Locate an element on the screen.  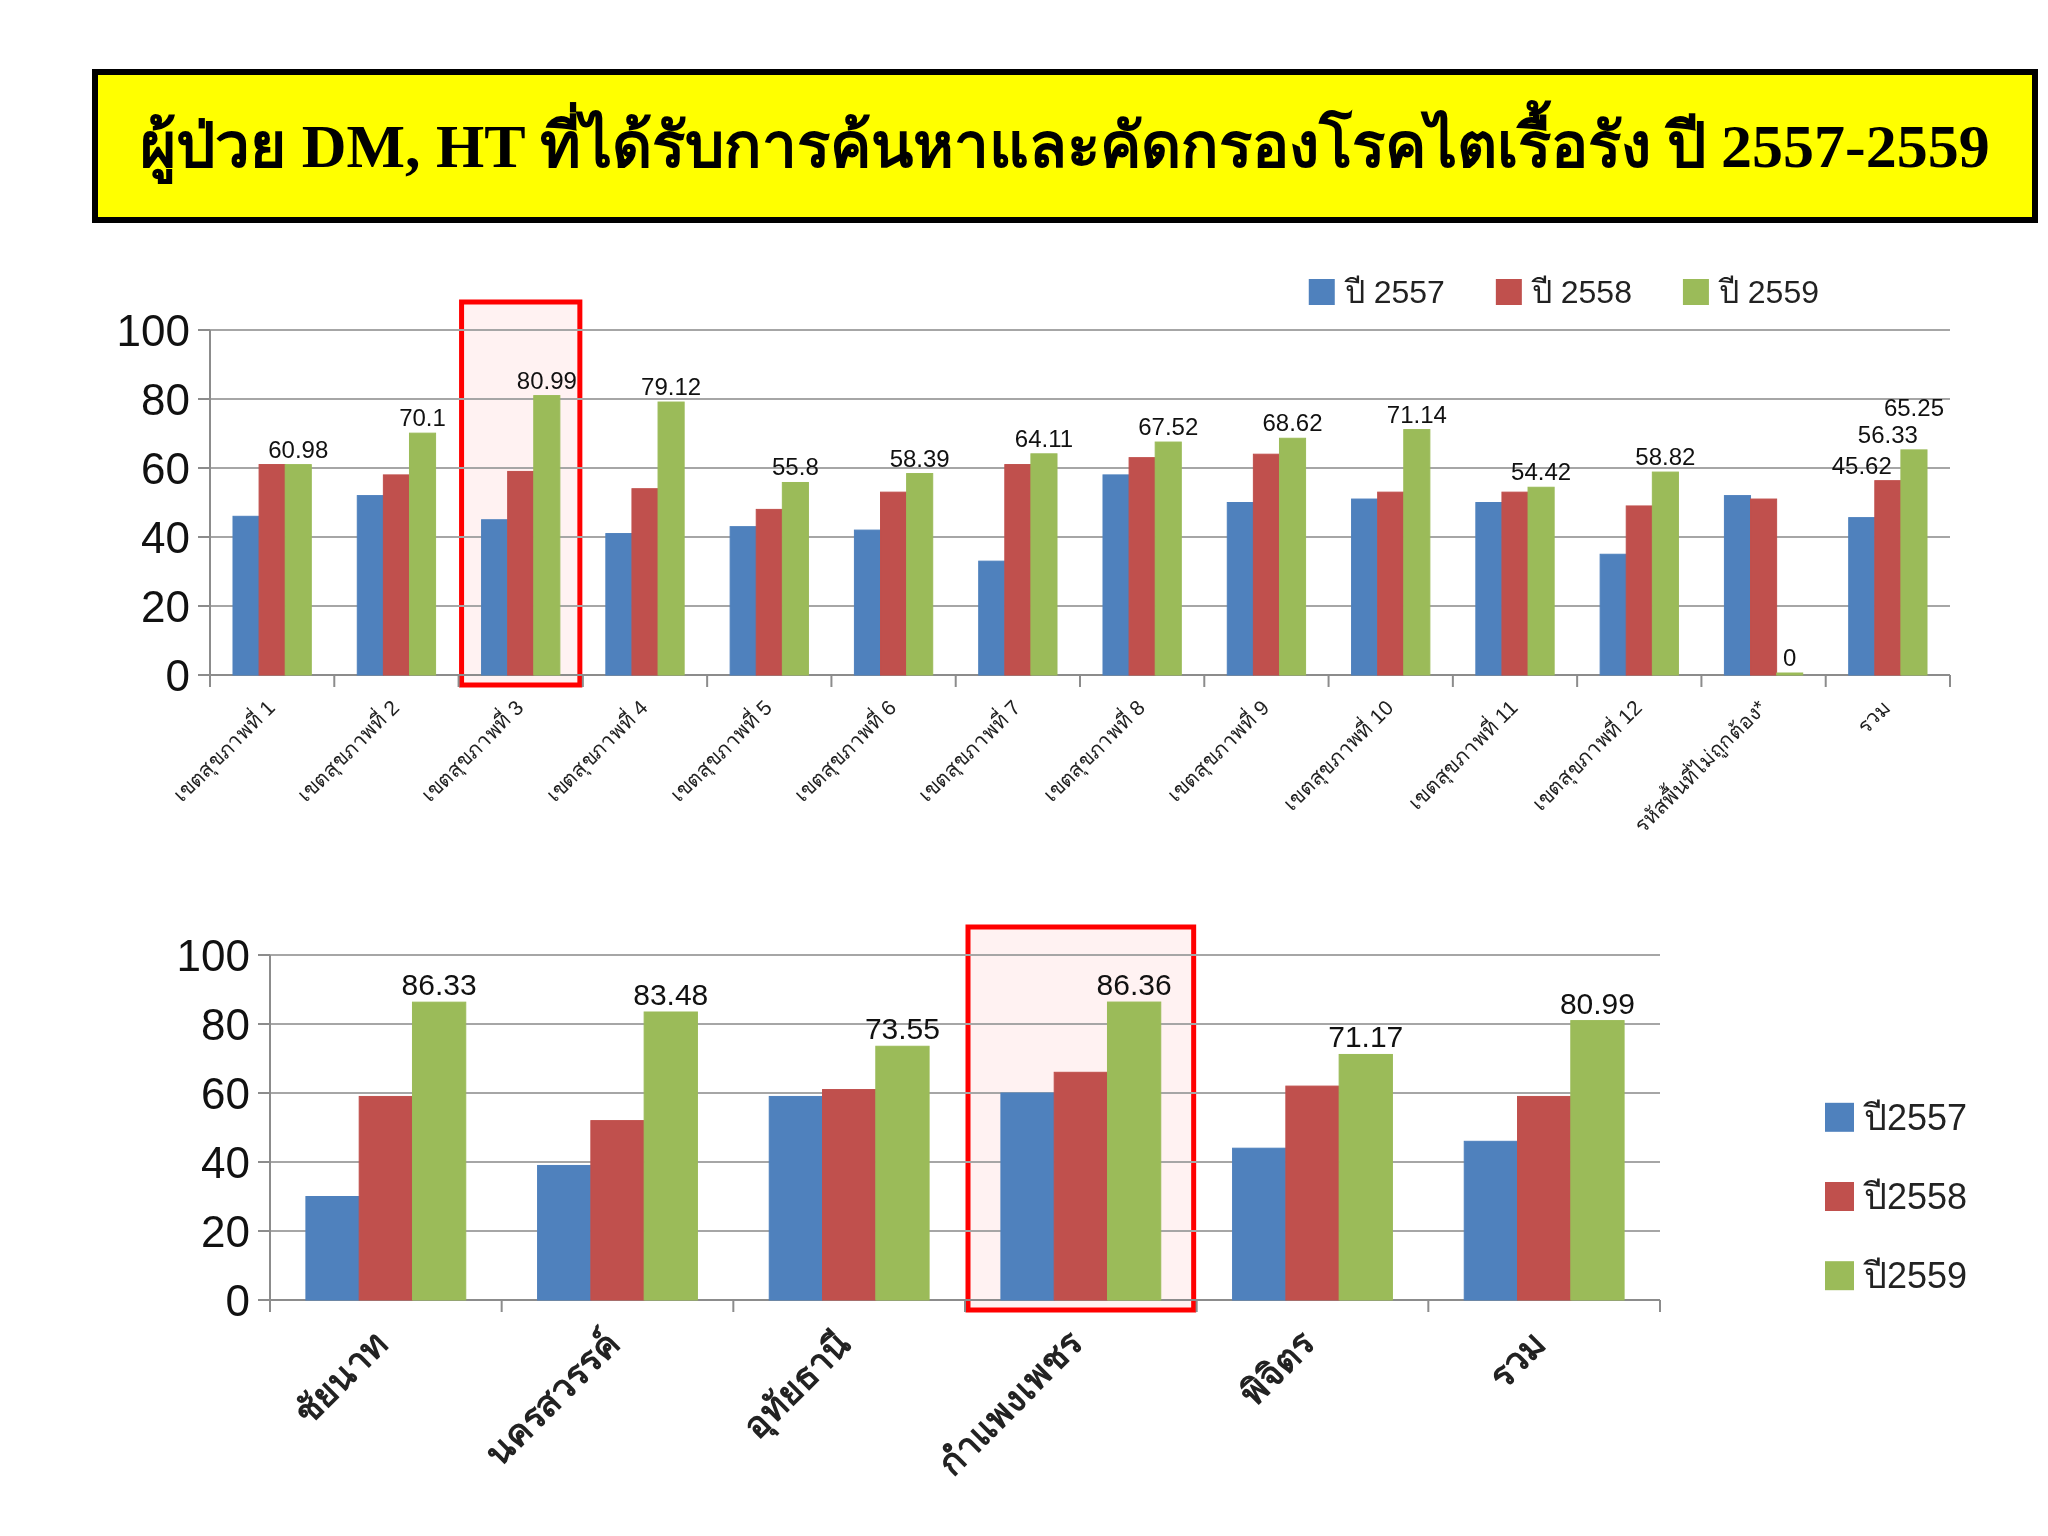
data-label: 68.62 is located at coordinates (1292, 423).